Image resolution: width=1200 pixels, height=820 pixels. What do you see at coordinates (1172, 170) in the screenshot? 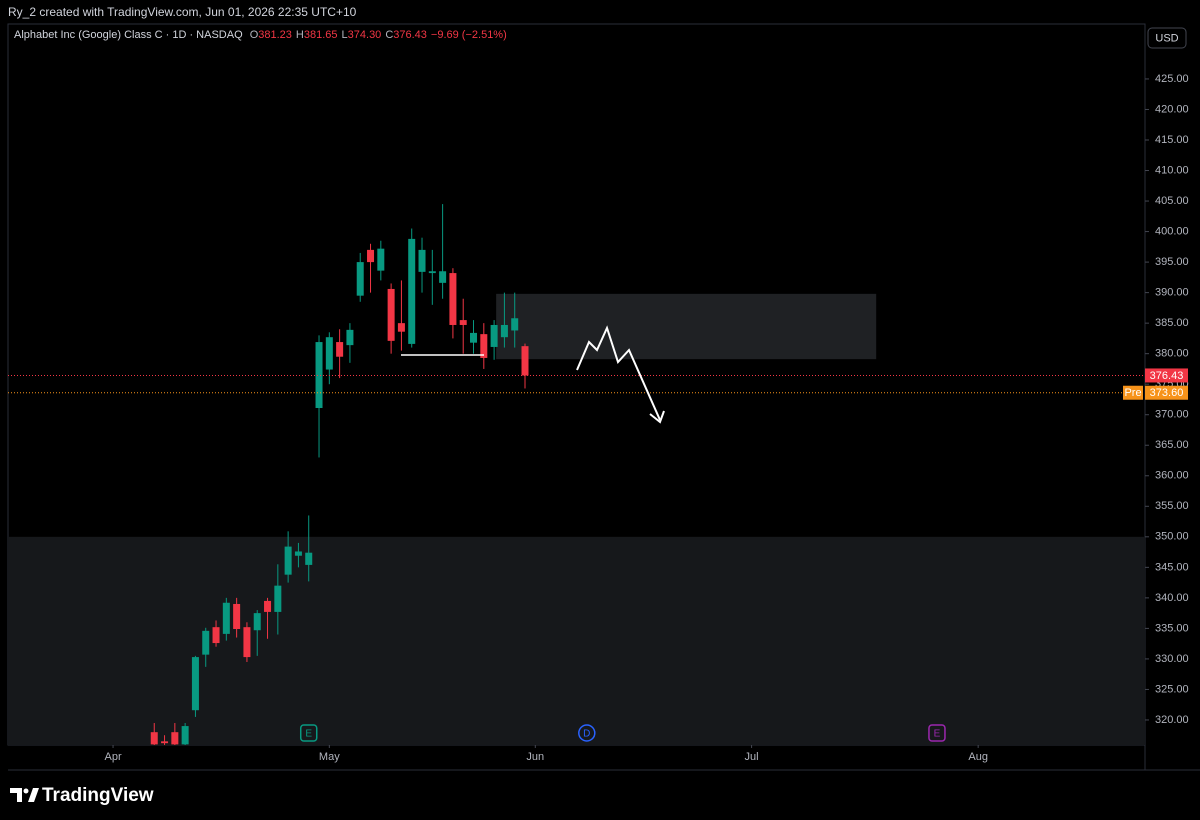
I see `y-tick-label: 410.00` at bounding box center [1172, 170].